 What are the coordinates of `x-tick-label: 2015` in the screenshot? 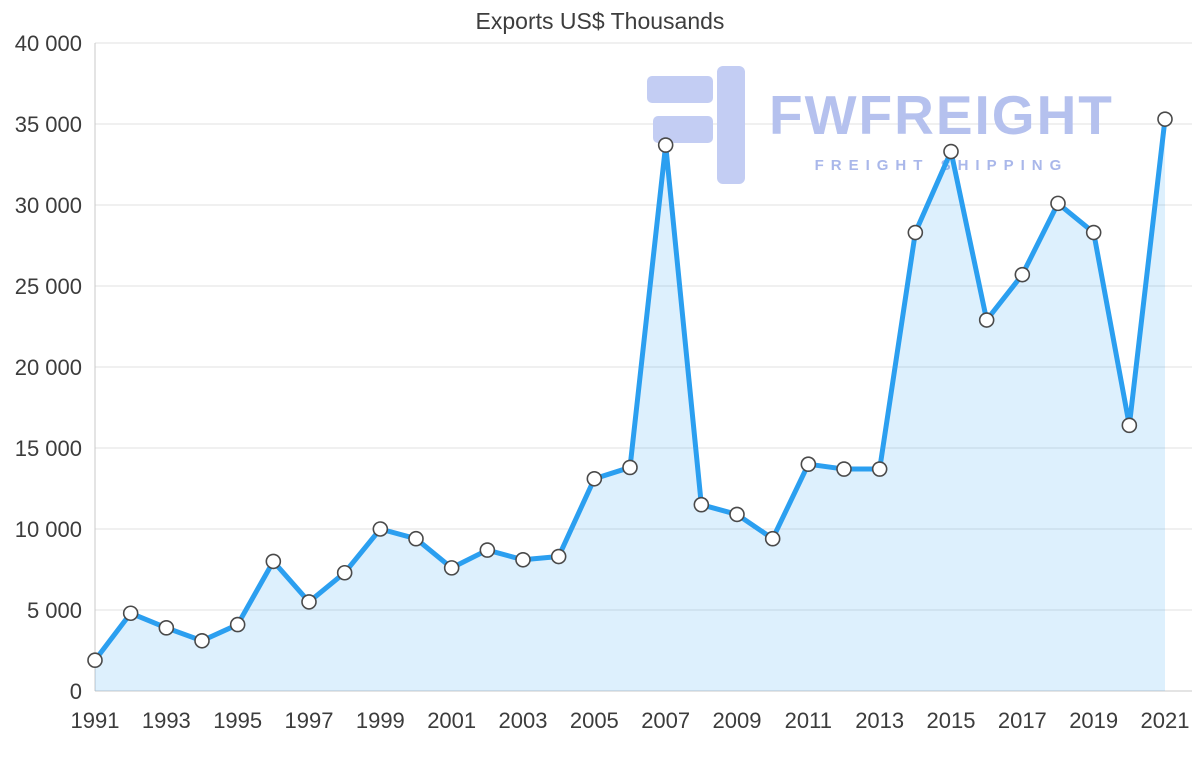 It's located at (951, 720).